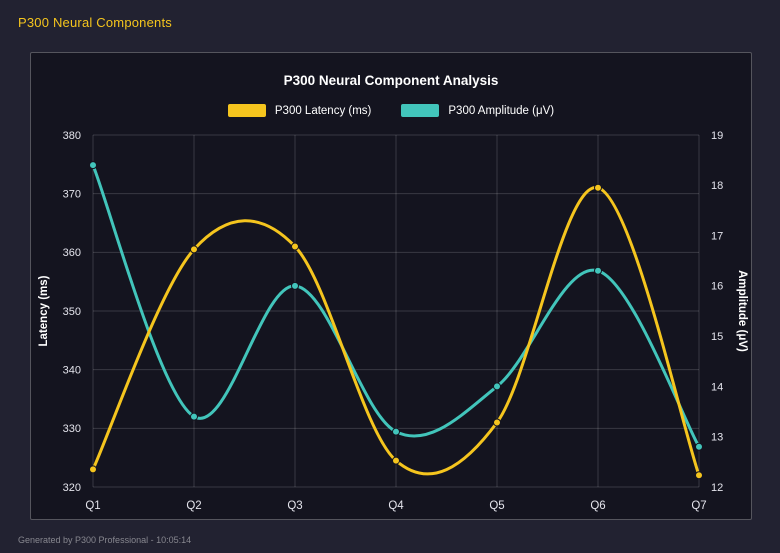 The height and width of the screenshot is (553, 780). I want to click on right-axis-title: Amplitude (μV), so click(742, 311).